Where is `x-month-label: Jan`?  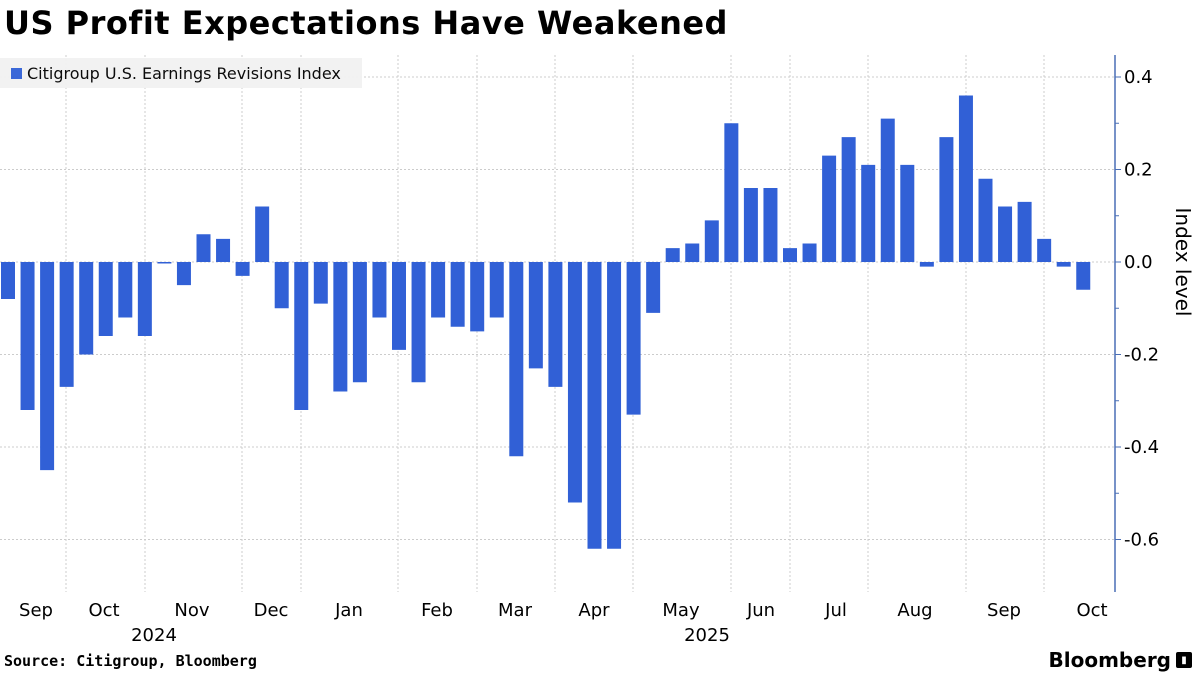
x-month-label: Jan is located at coordinates (348, 610).